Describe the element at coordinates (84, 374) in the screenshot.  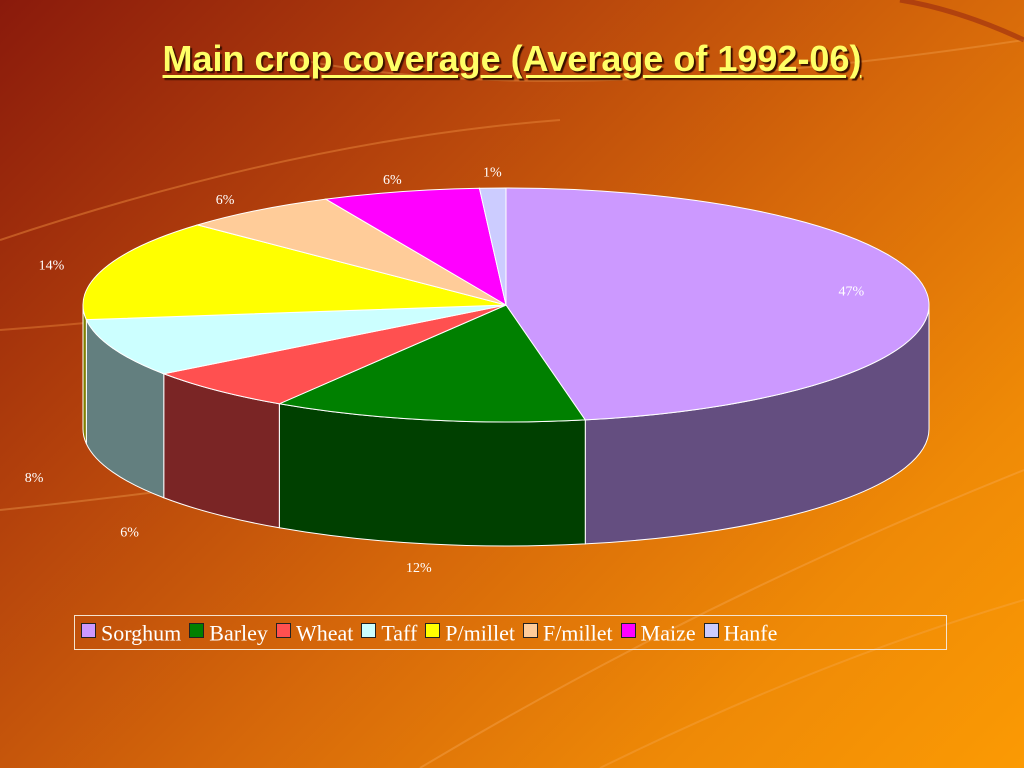
I see `pie-side-p-millet` at that location.